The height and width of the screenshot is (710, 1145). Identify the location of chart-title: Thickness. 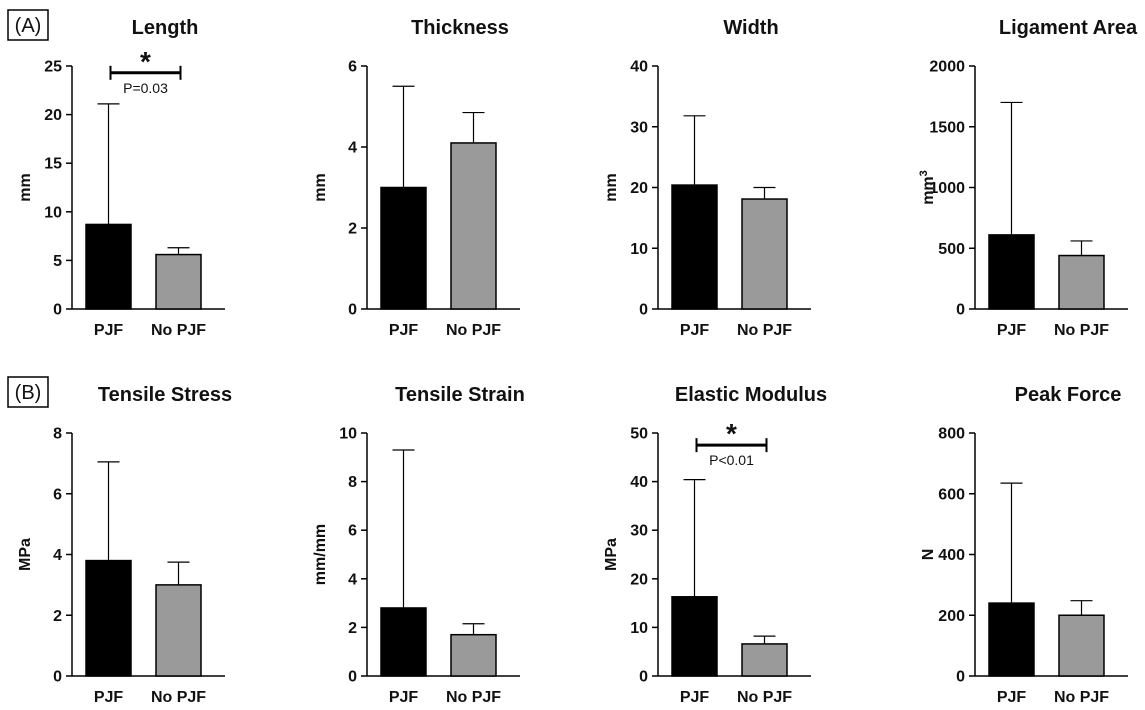
(460, 28).